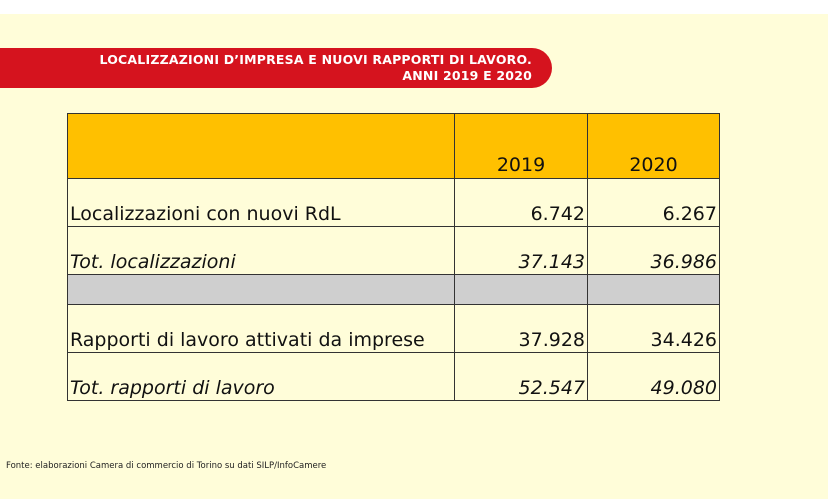 The height and width of the screenshot is (499, 828). What do you see at coordinates (521, 202) in the screenshot?
I see `value-2019: 6.742` at bounding box center [521, 202].